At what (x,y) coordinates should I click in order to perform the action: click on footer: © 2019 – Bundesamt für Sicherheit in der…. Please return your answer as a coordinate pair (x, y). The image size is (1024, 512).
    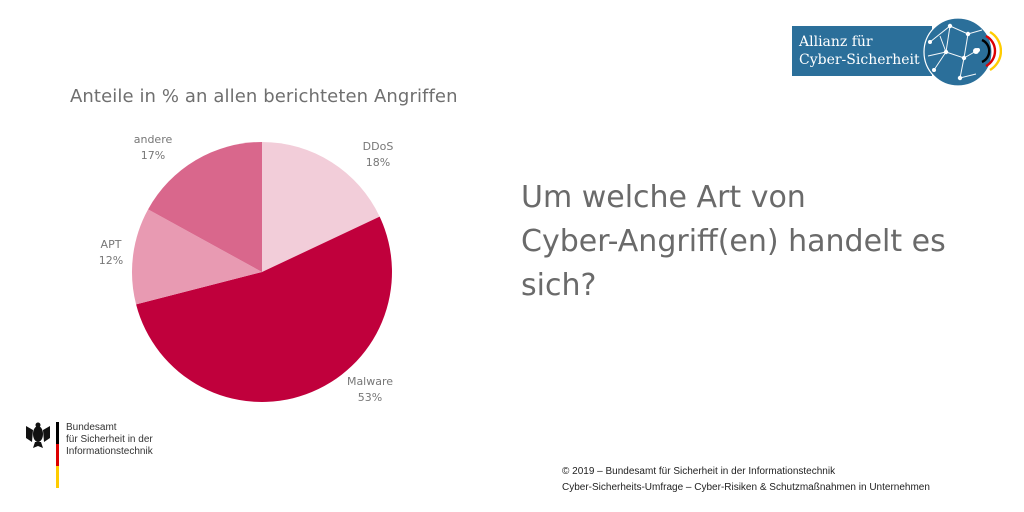
    Looking at the image, I should click on (746, 480).